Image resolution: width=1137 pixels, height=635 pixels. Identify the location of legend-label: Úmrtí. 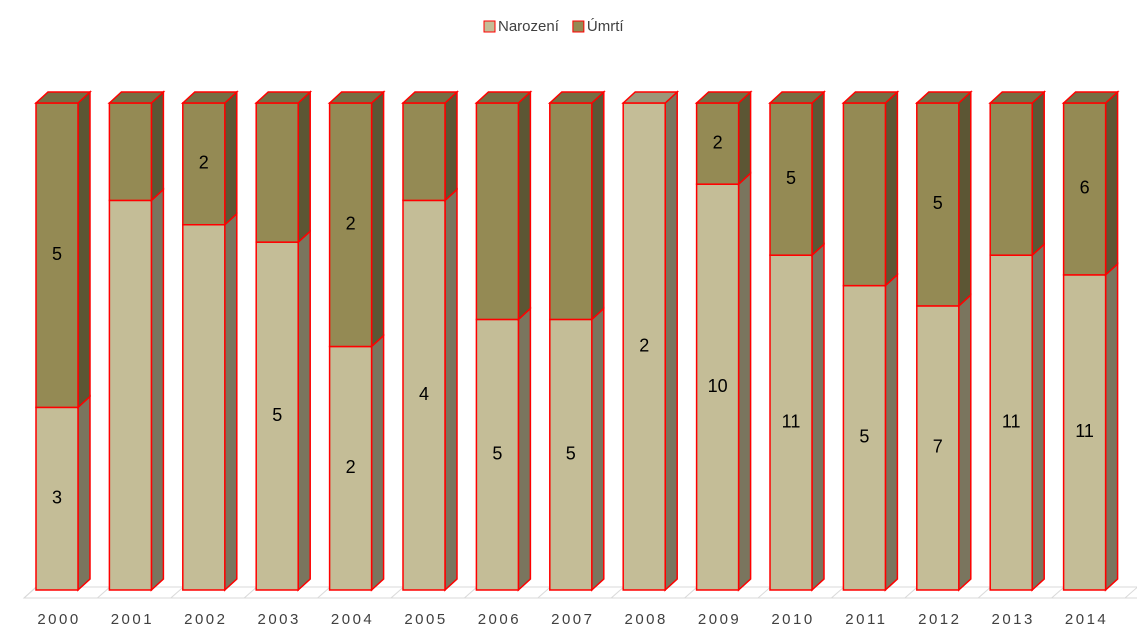
(605, 26).